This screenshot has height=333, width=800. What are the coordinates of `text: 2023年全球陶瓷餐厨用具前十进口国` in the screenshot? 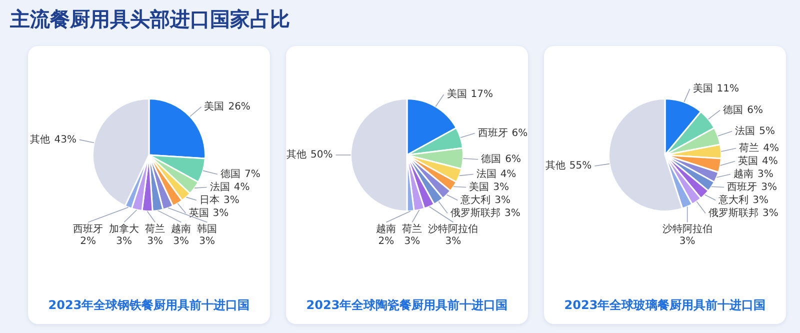 It's located at (407, 305).